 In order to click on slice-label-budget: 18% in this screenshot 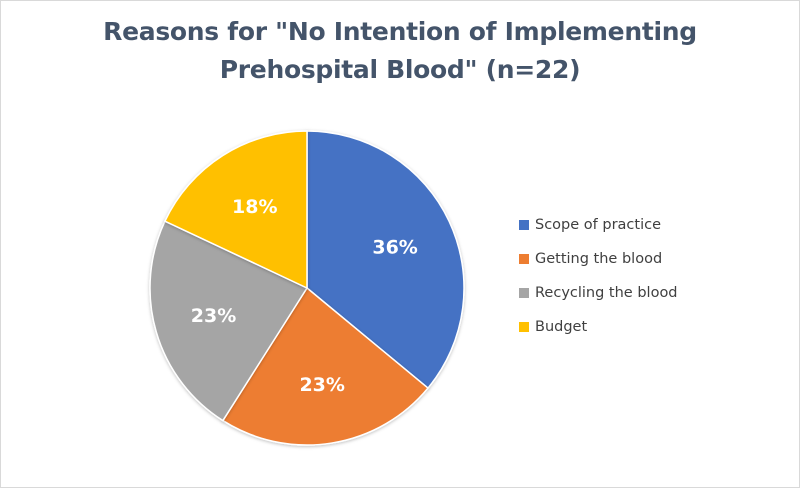, I will do `click(254, 207)`.